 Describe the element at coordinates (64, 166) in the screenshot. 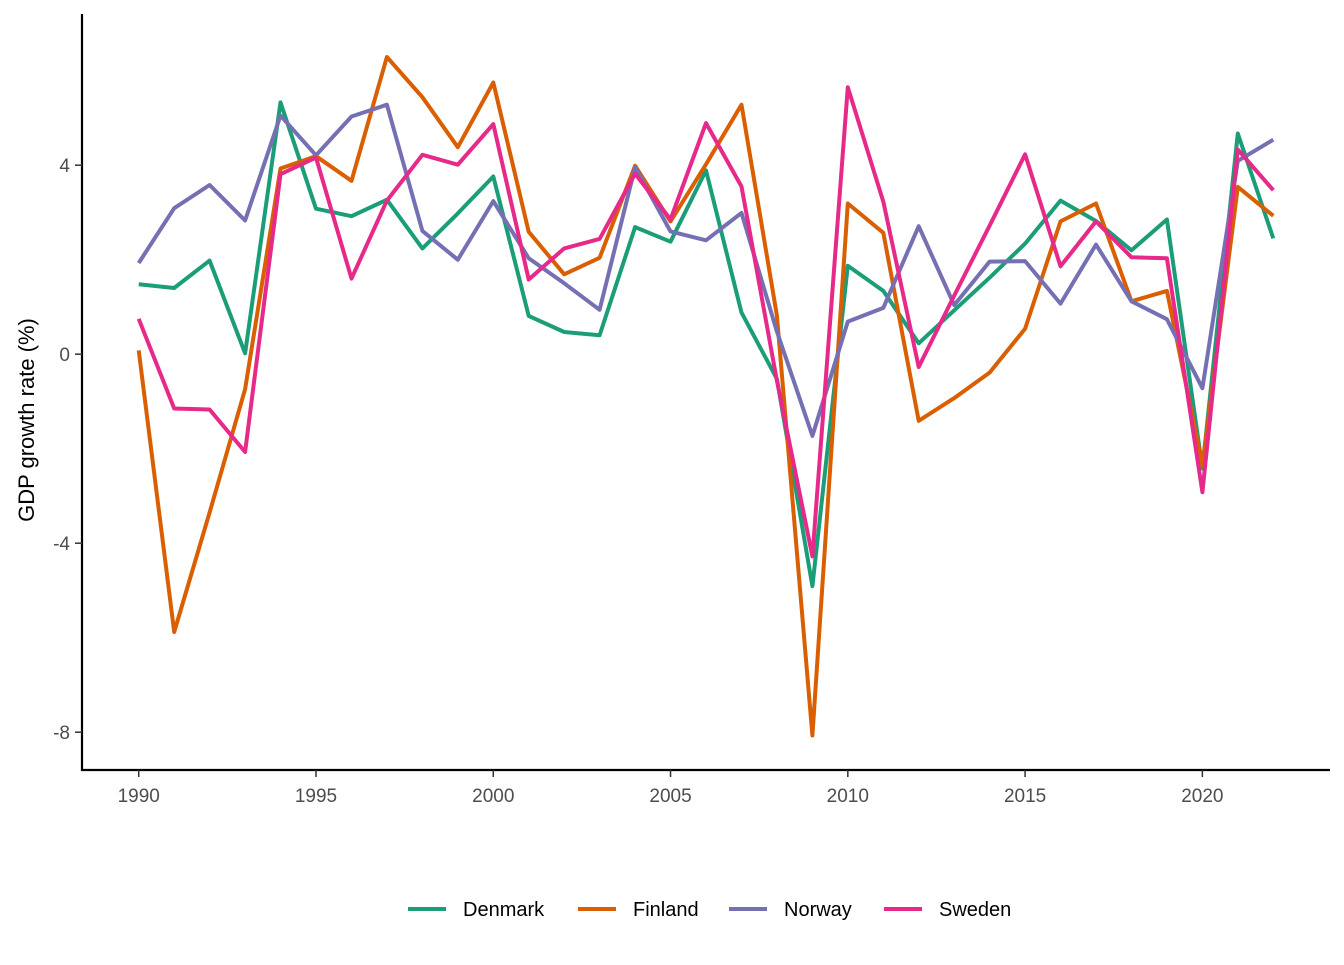

I see `y-tick-label: 4` at that location.